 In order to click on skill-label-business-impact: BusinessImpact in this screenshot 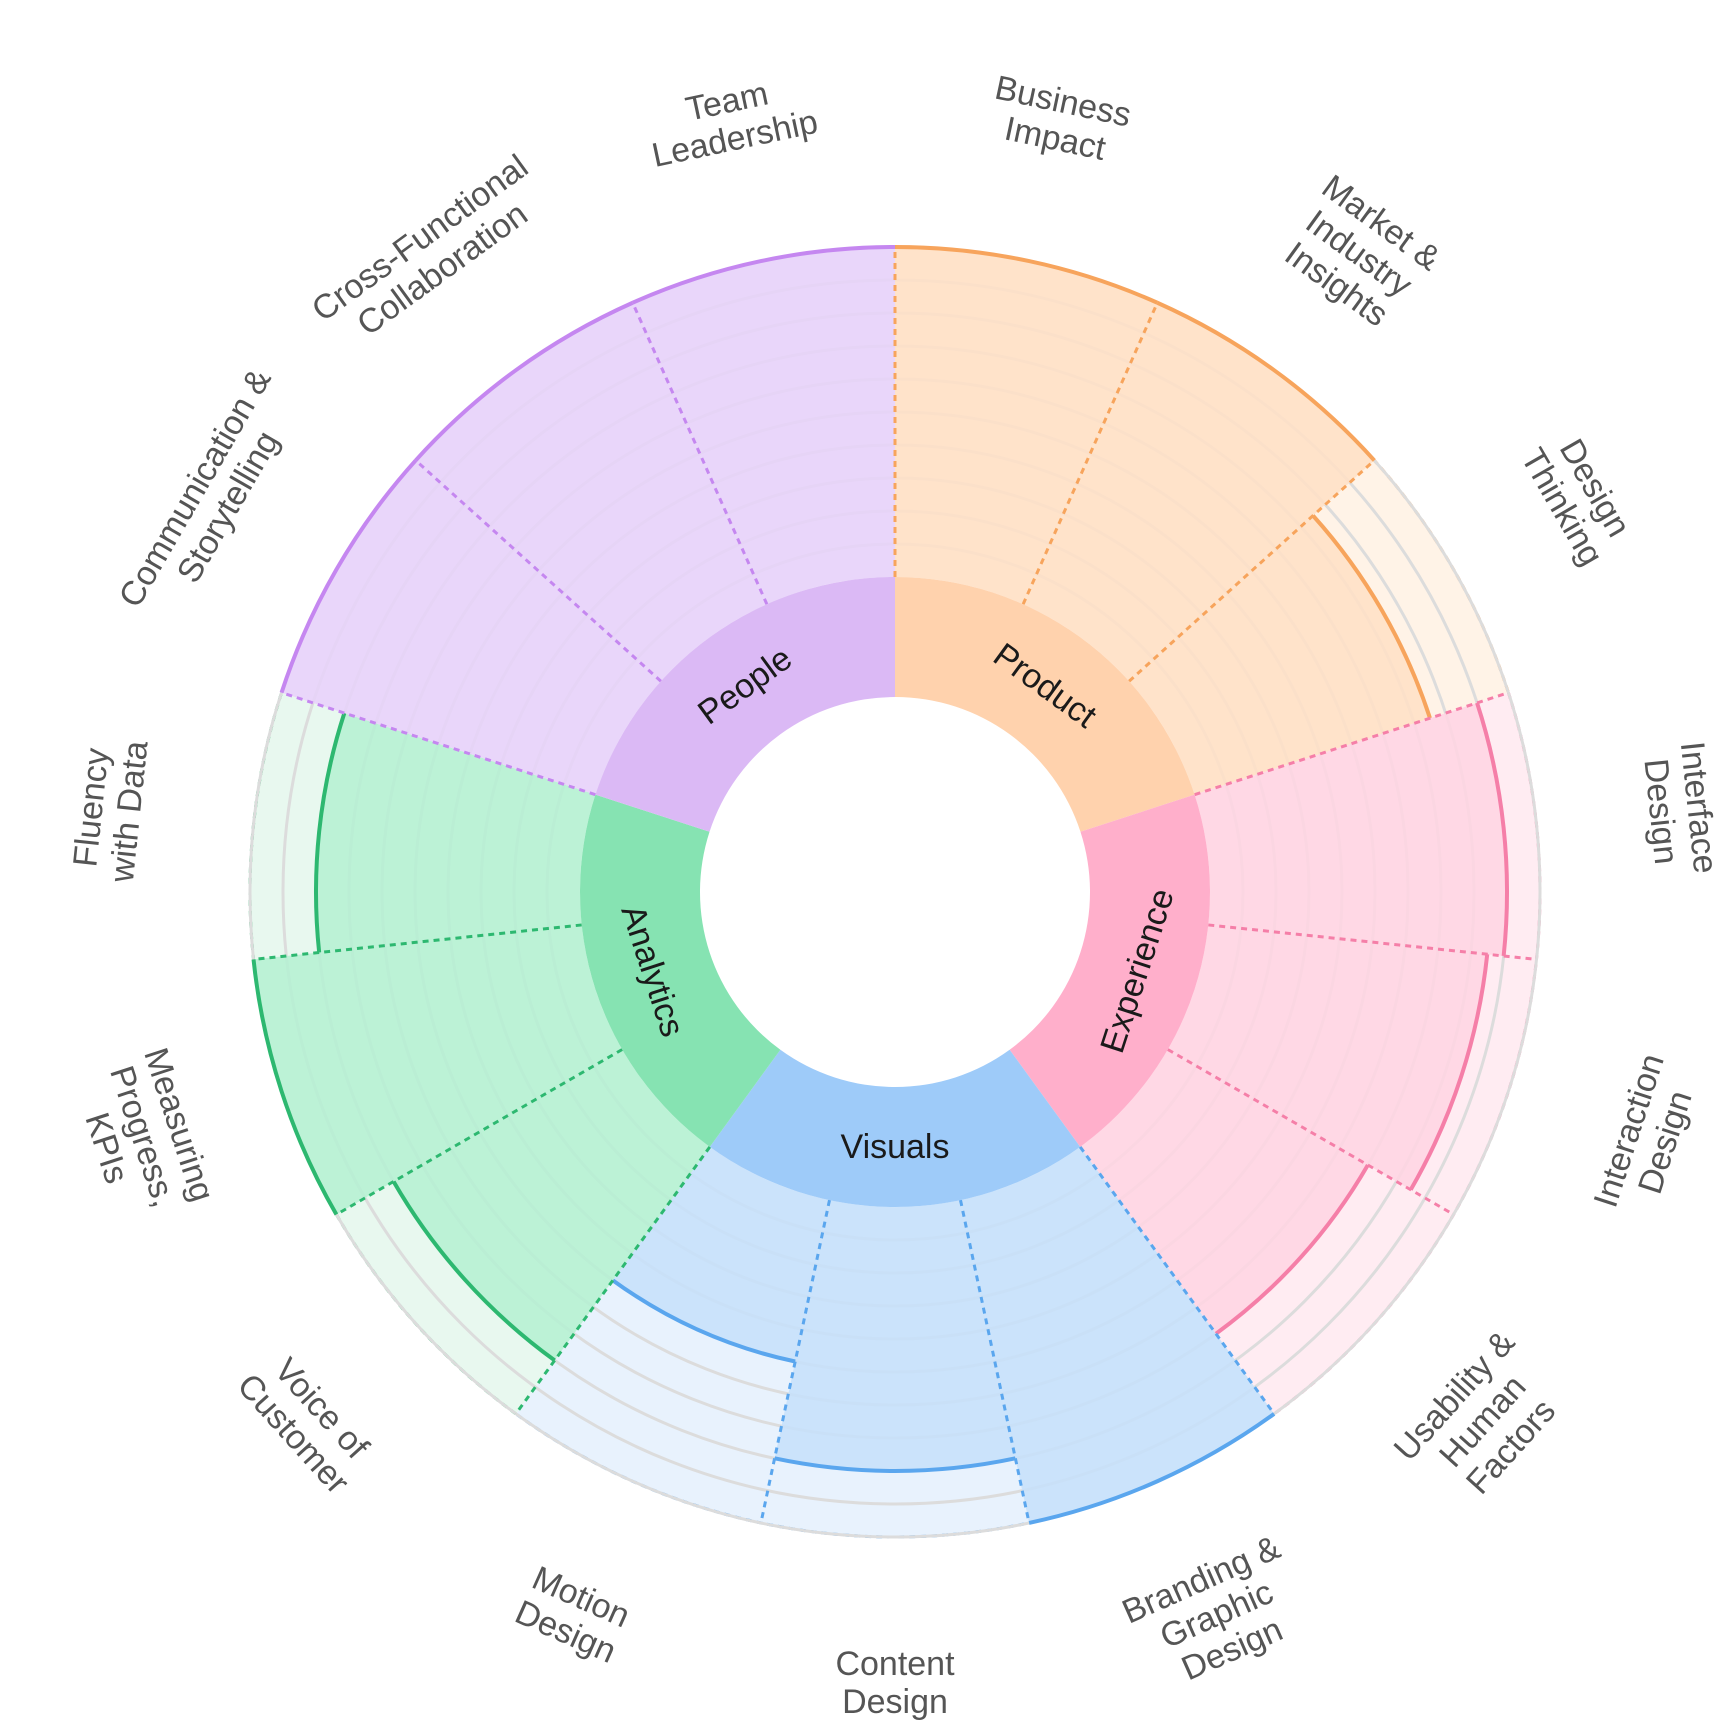, I will do `click(1059, 120)`.